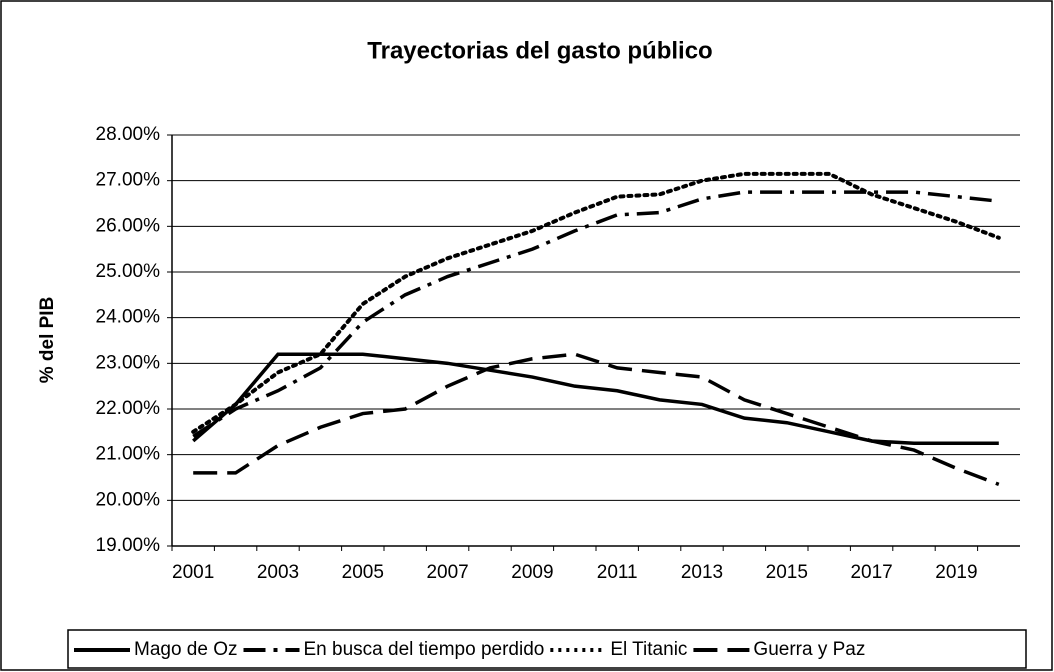 This screenshot has width=1054, height=672. What do you see at coordinates (128, 408) in the screenshot?
I see `y-tick-label: 22.00%` at bounding box center [128, 408].